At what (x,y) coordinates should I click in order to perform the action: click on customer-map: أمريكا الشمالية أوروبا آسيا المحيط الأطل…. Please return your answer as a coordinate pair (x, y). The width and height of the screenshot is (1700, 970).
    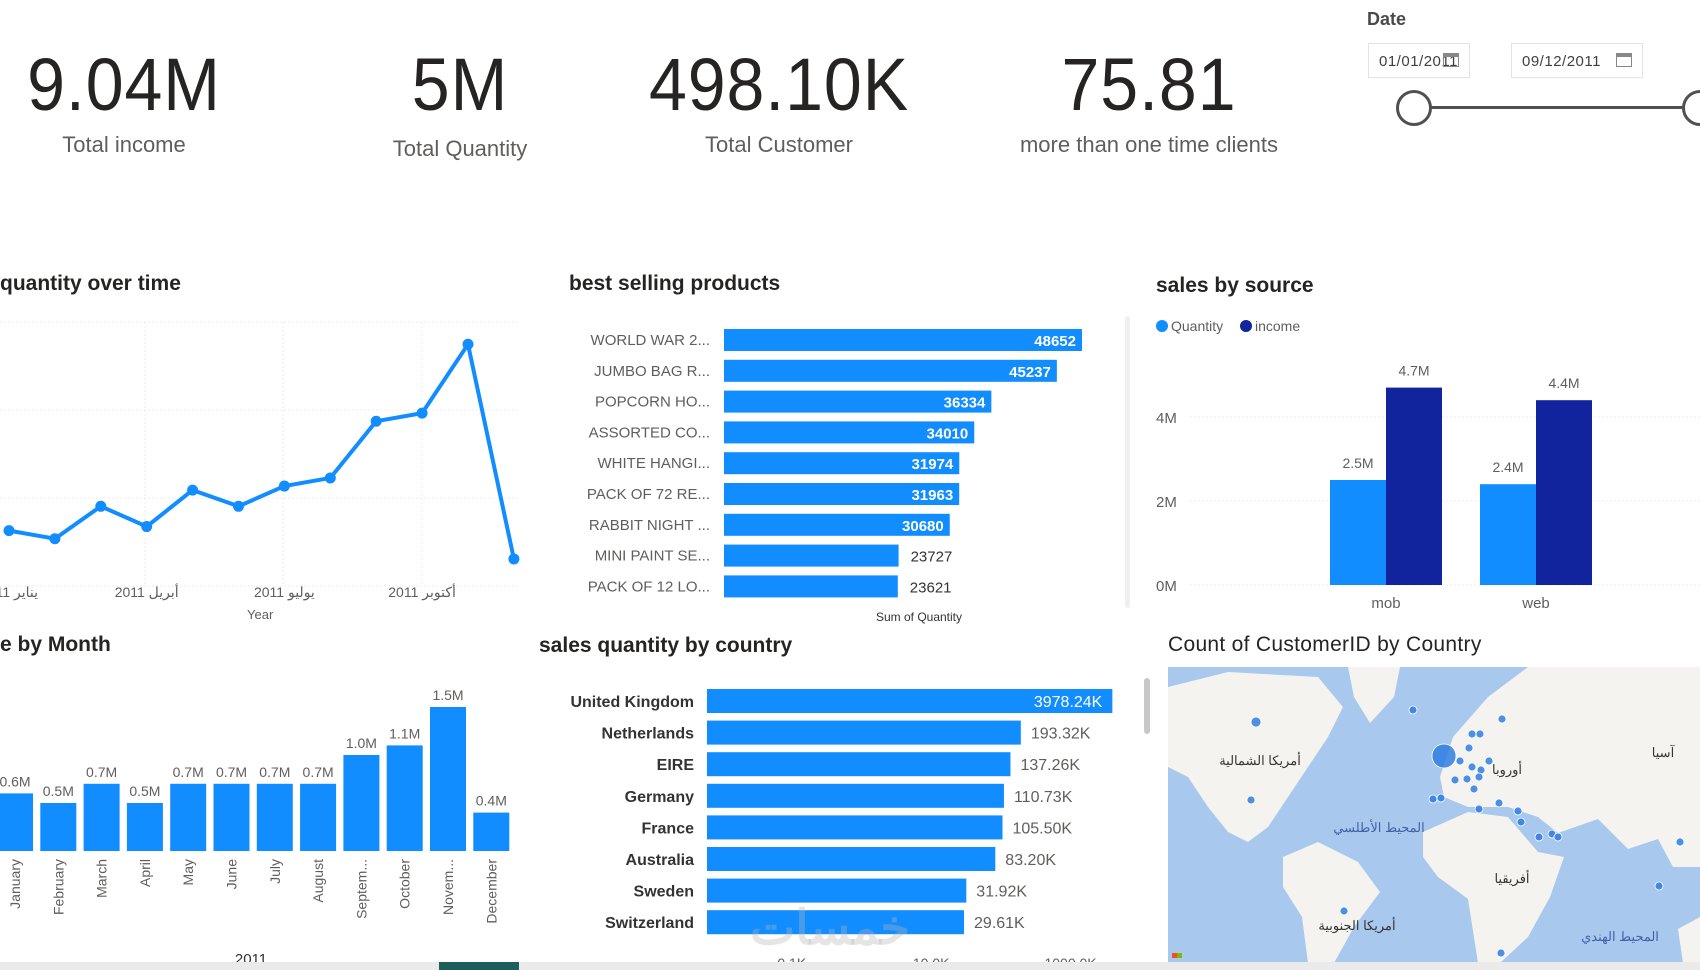
    Looking at the image, I should click on (1434, 815).